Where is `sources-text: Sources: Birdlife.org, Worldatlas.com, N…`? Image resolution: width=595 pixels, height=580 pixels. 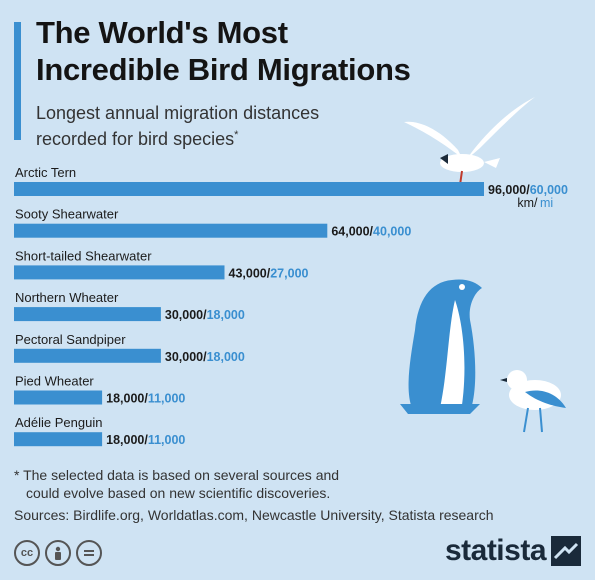 sources-text: Sources: Birdlife.org, Worldatlas.com, N… is located at coordinates (254, 515).